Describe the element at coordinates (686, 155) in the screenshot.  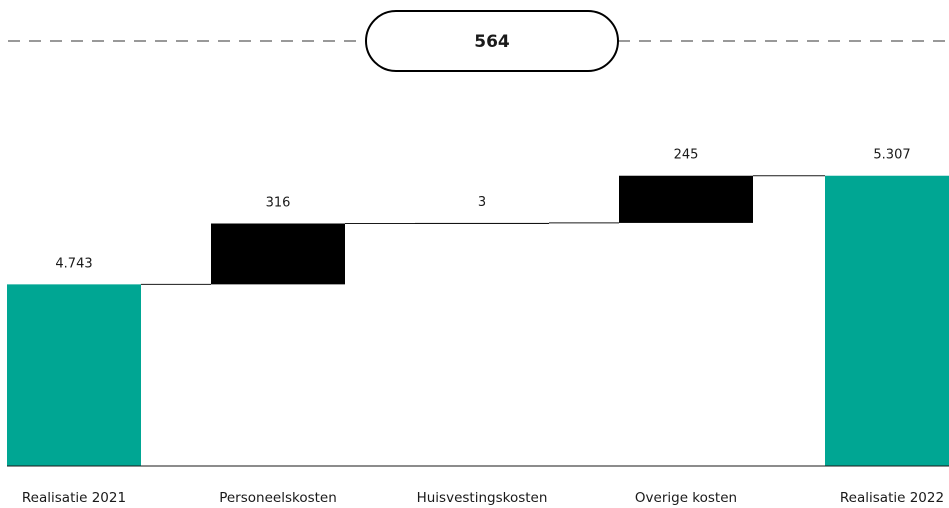
I see `data-label-4: 245` at that location.